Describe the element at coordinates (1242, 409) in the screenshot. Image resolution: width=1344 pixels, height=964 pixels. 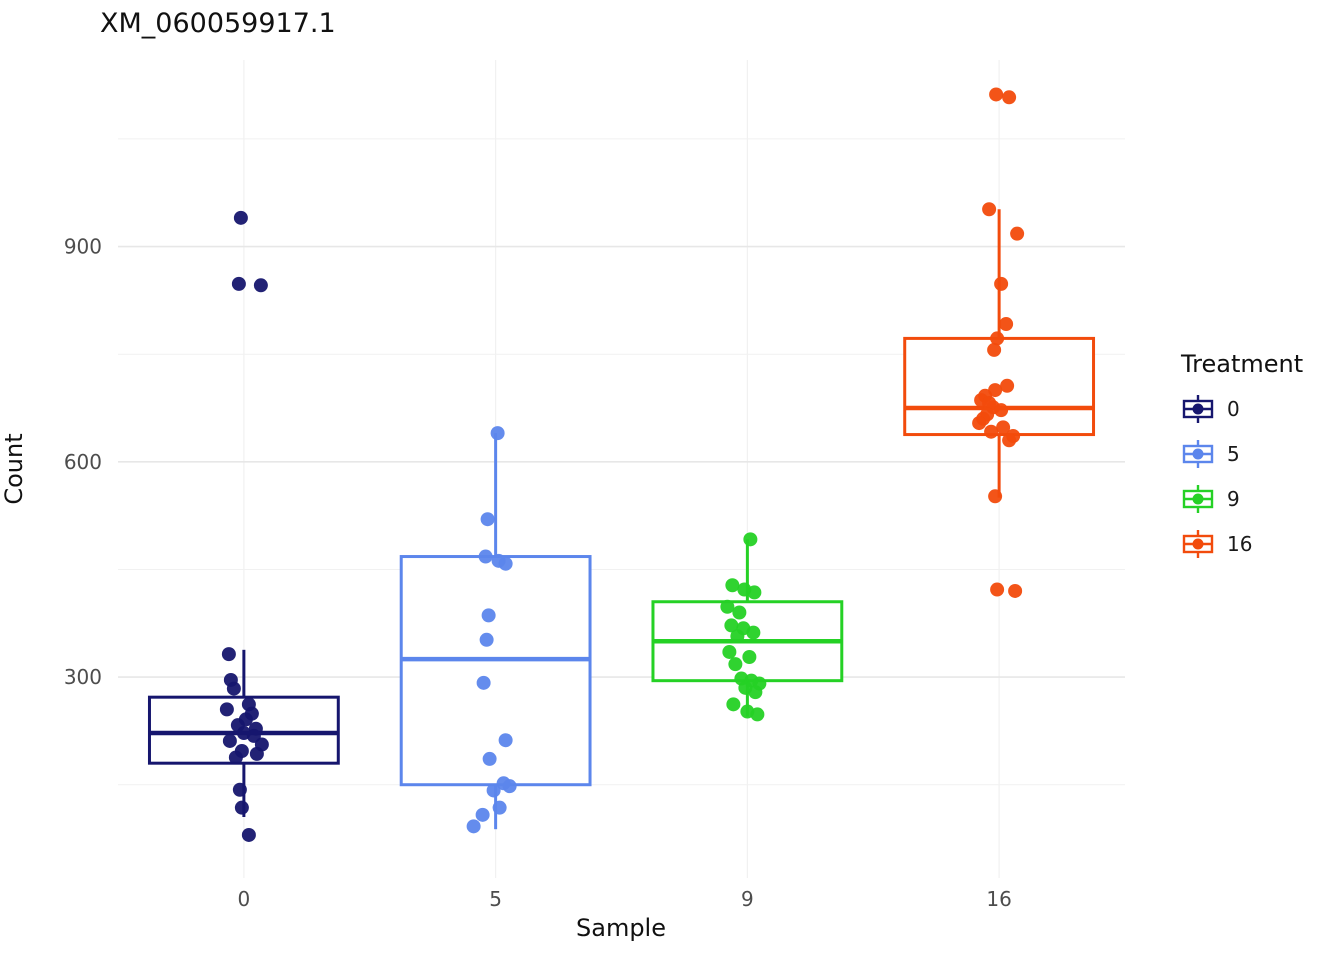
I see `legend-entry: 0` at that location.